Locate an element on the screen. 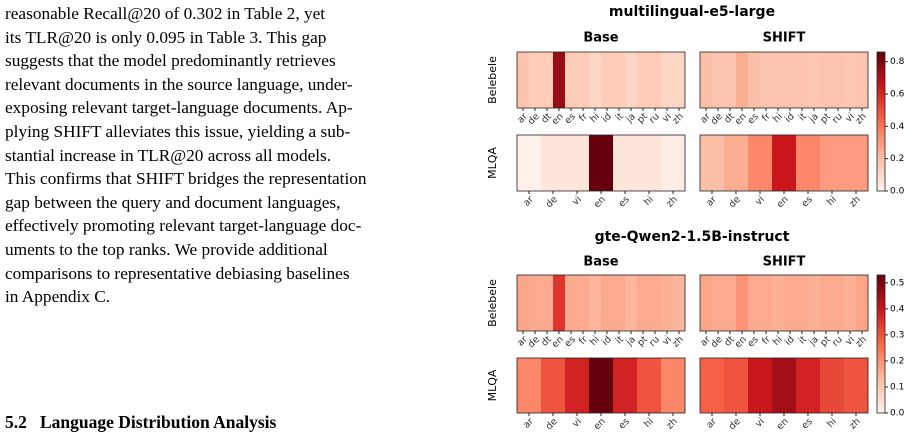 This screenshot has height=442, width=913. colorbar-tick-label: 0.1 is located at coordinates (897, 387).